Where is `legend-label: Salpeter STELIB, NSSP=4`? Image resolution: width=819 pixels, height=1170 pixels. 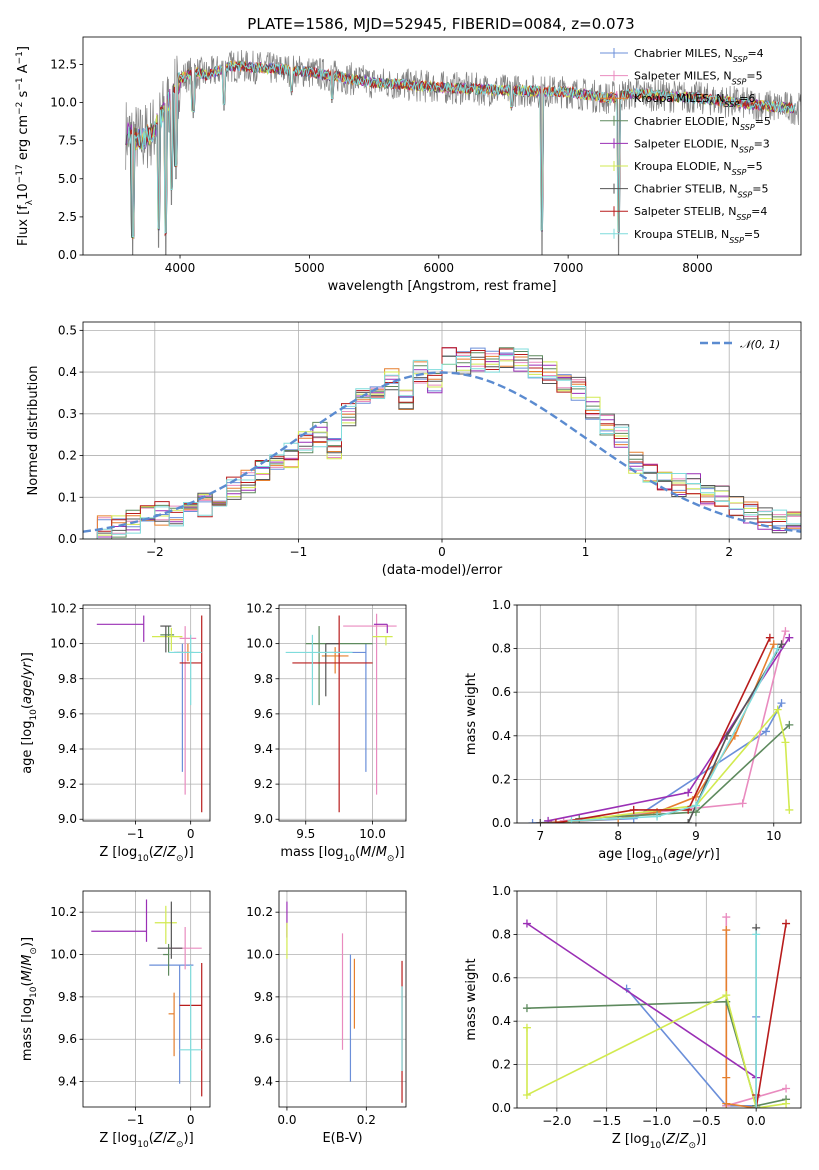 legend-label: Salpeter STELIB, NSSP=4 is located at coordinates (700, 213).